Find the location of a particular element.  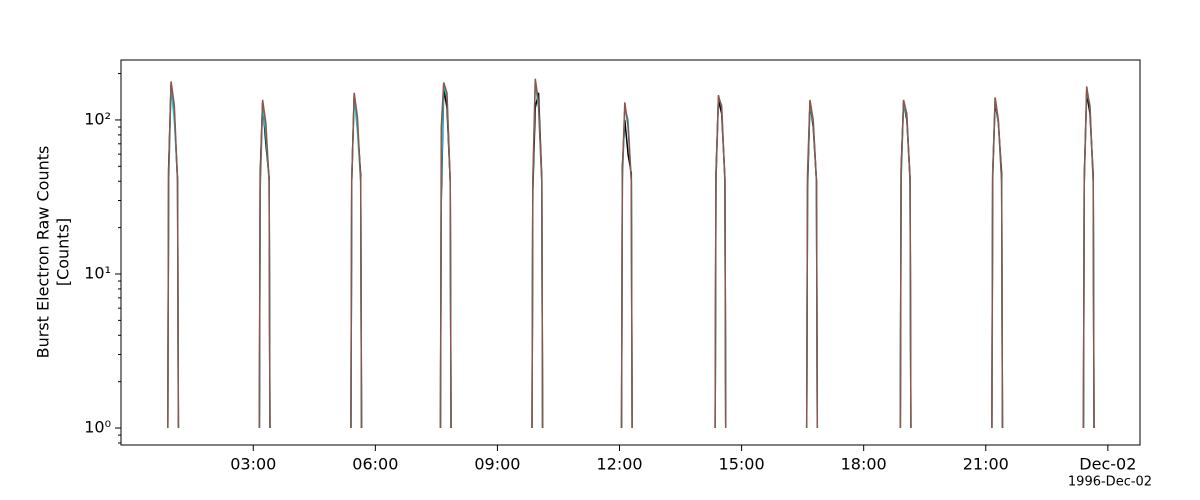

x-tick-label: 12:00 is located at coordinates (619, 464).